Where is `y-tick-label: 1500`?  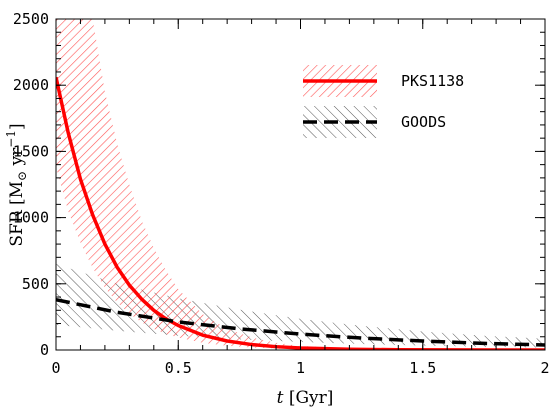 y-tick-label: 1500 is located at coordinates (31, 151).